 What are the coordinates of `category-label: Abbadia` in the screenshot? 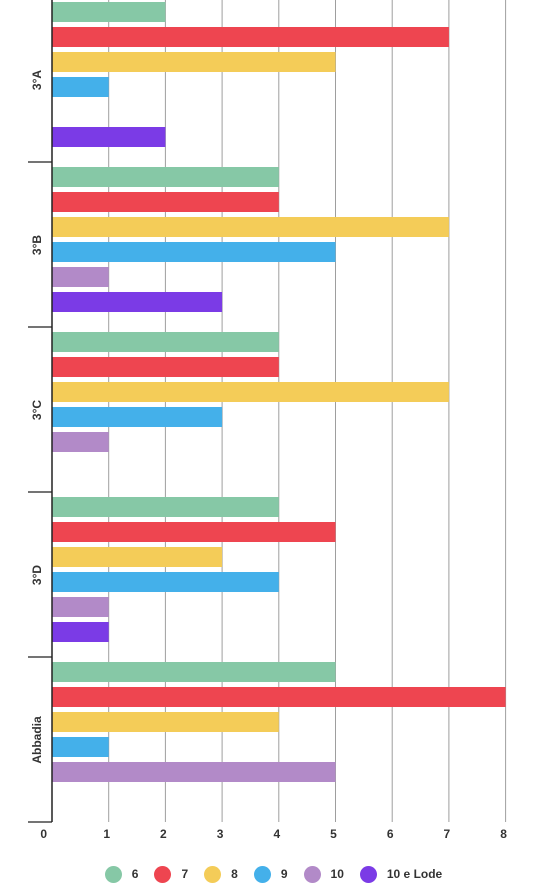 It's located at (37, 740).